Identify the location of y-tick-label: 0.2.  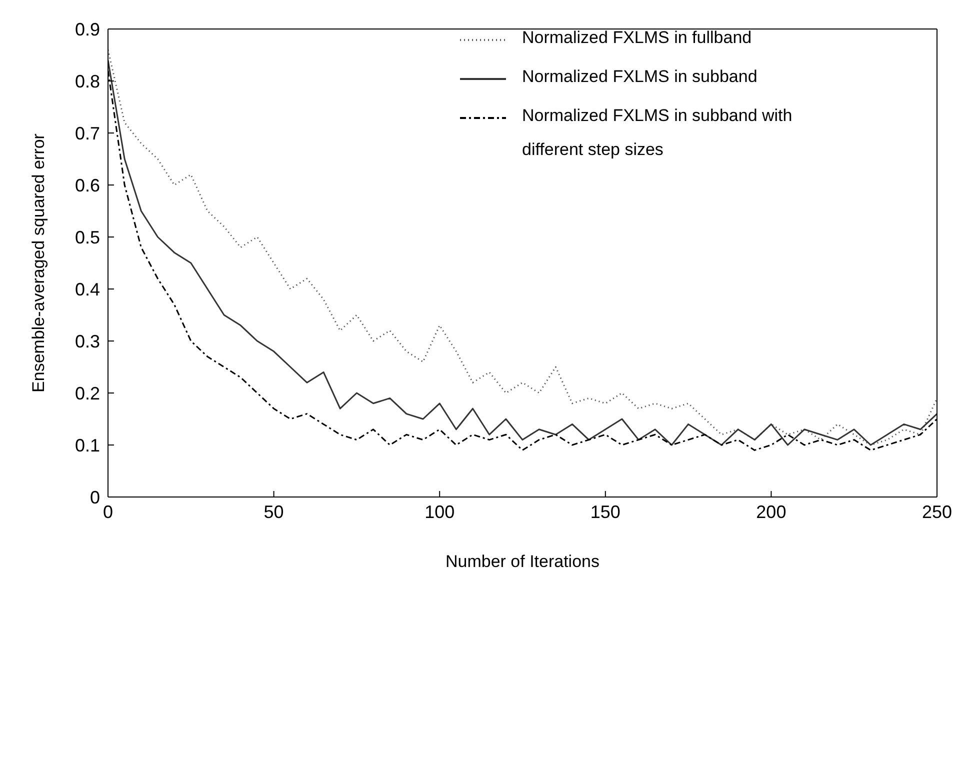
(87, 393).